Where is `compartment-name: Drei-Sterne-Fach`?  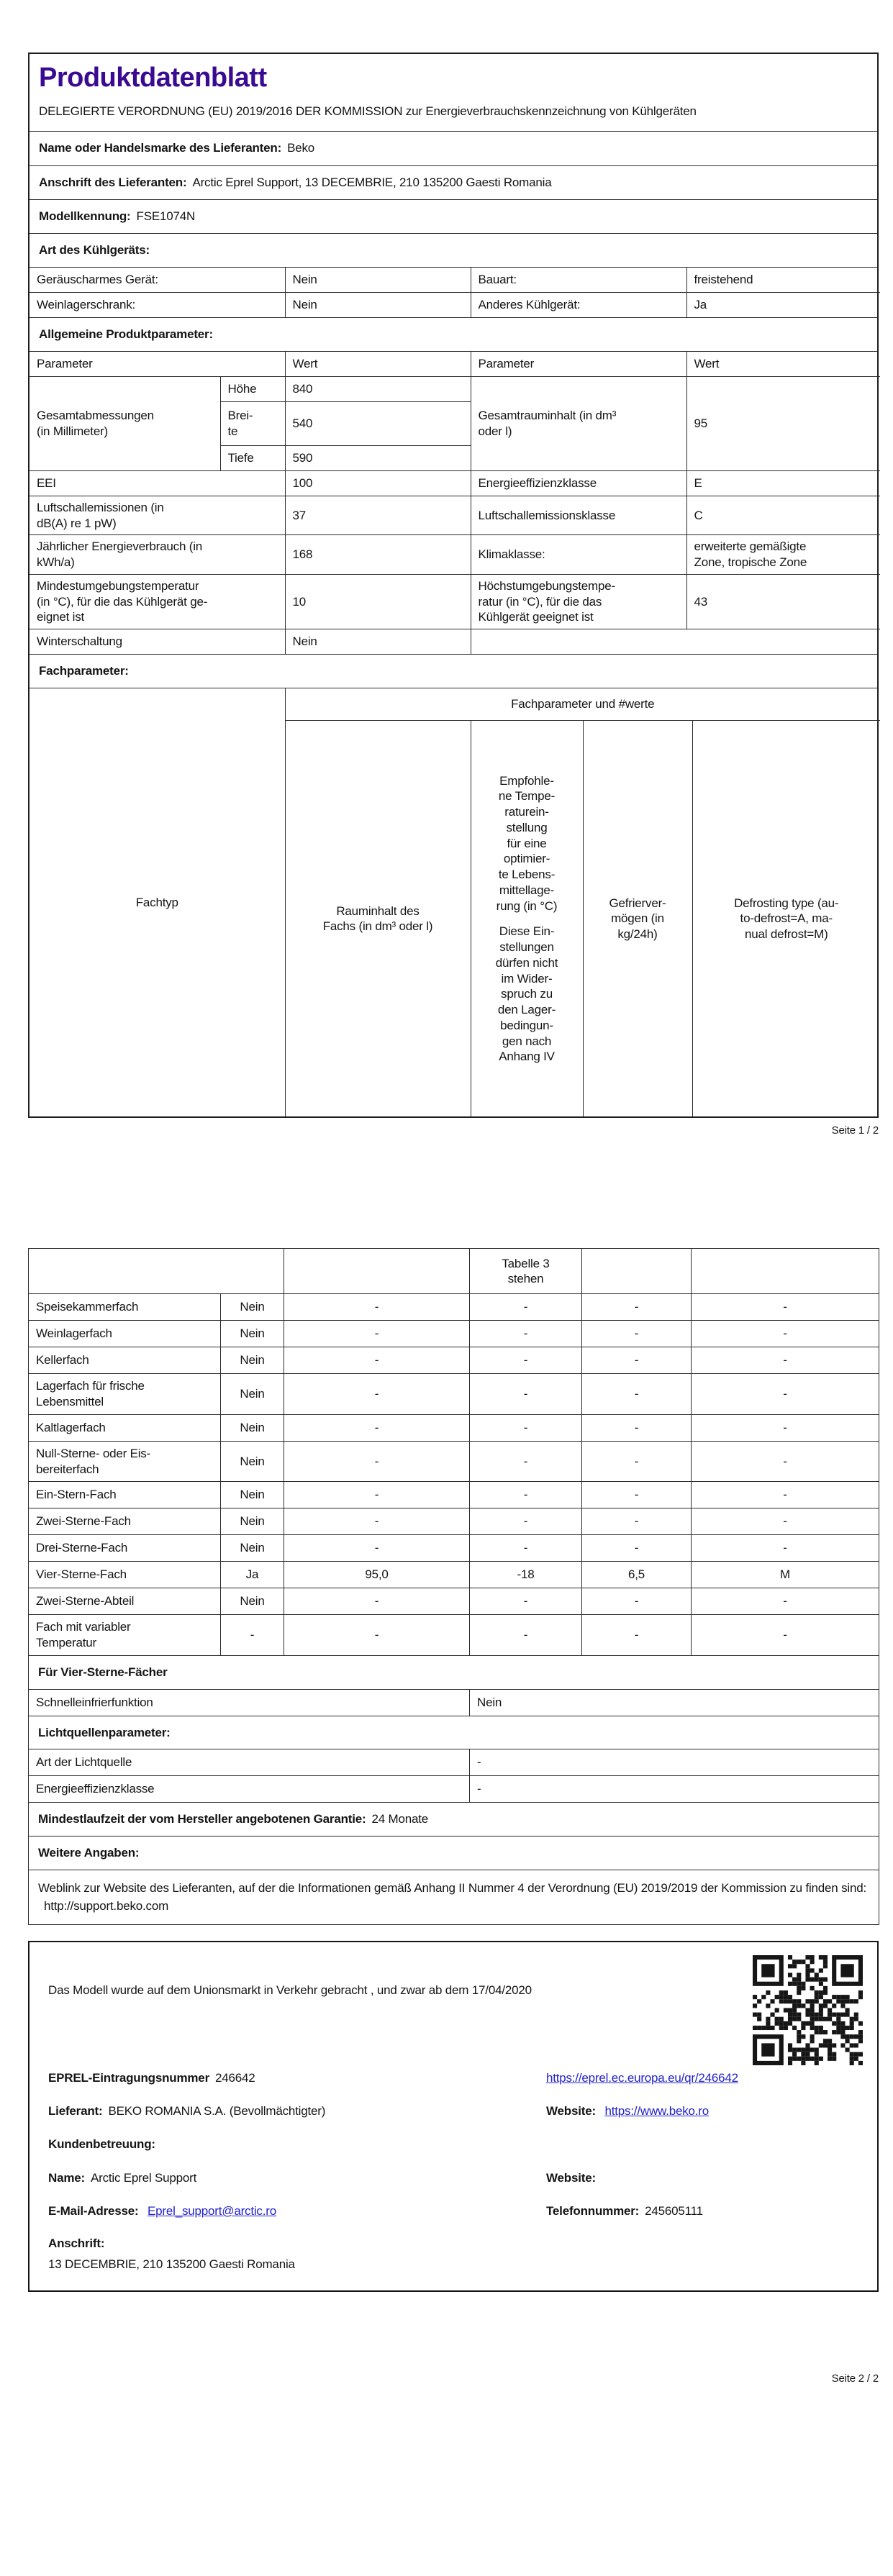
compartment-name: Drei-Sterne-Fach is located at coordinates (124, 1548).